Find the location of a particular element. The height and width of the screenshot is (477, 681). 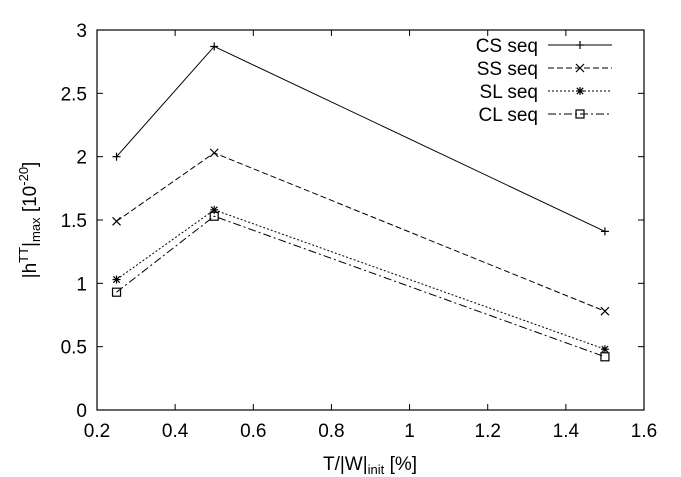

legend-marker-ss-seq is located at coordinates (580, 68).